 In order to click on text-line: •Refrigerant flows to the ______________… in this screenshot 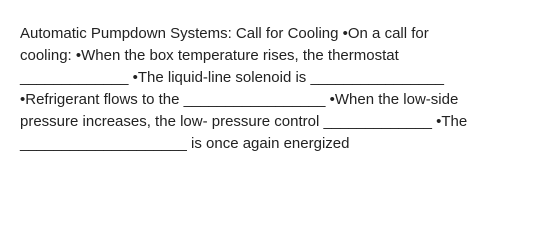, I will do `click(239, 99)`.